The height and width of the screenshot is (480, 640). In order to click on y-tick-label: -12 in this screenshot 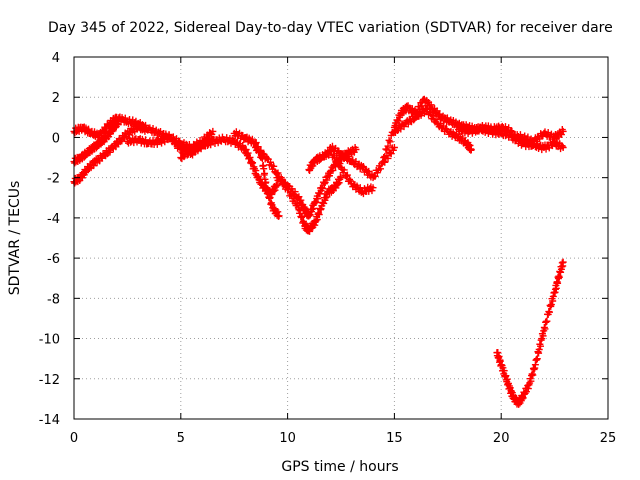, I will do `click(49, 380)`.